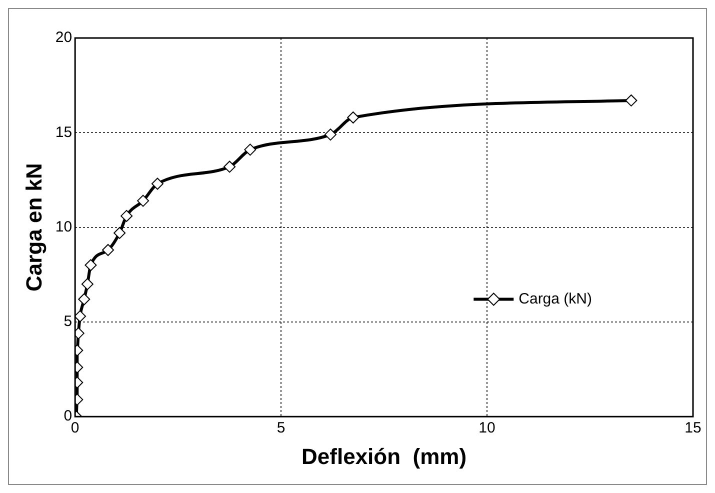  What do you see at coordinates (68, 416) in the screenshot?
I see `y-tick-label: 0` at bounding box center [68, 416].